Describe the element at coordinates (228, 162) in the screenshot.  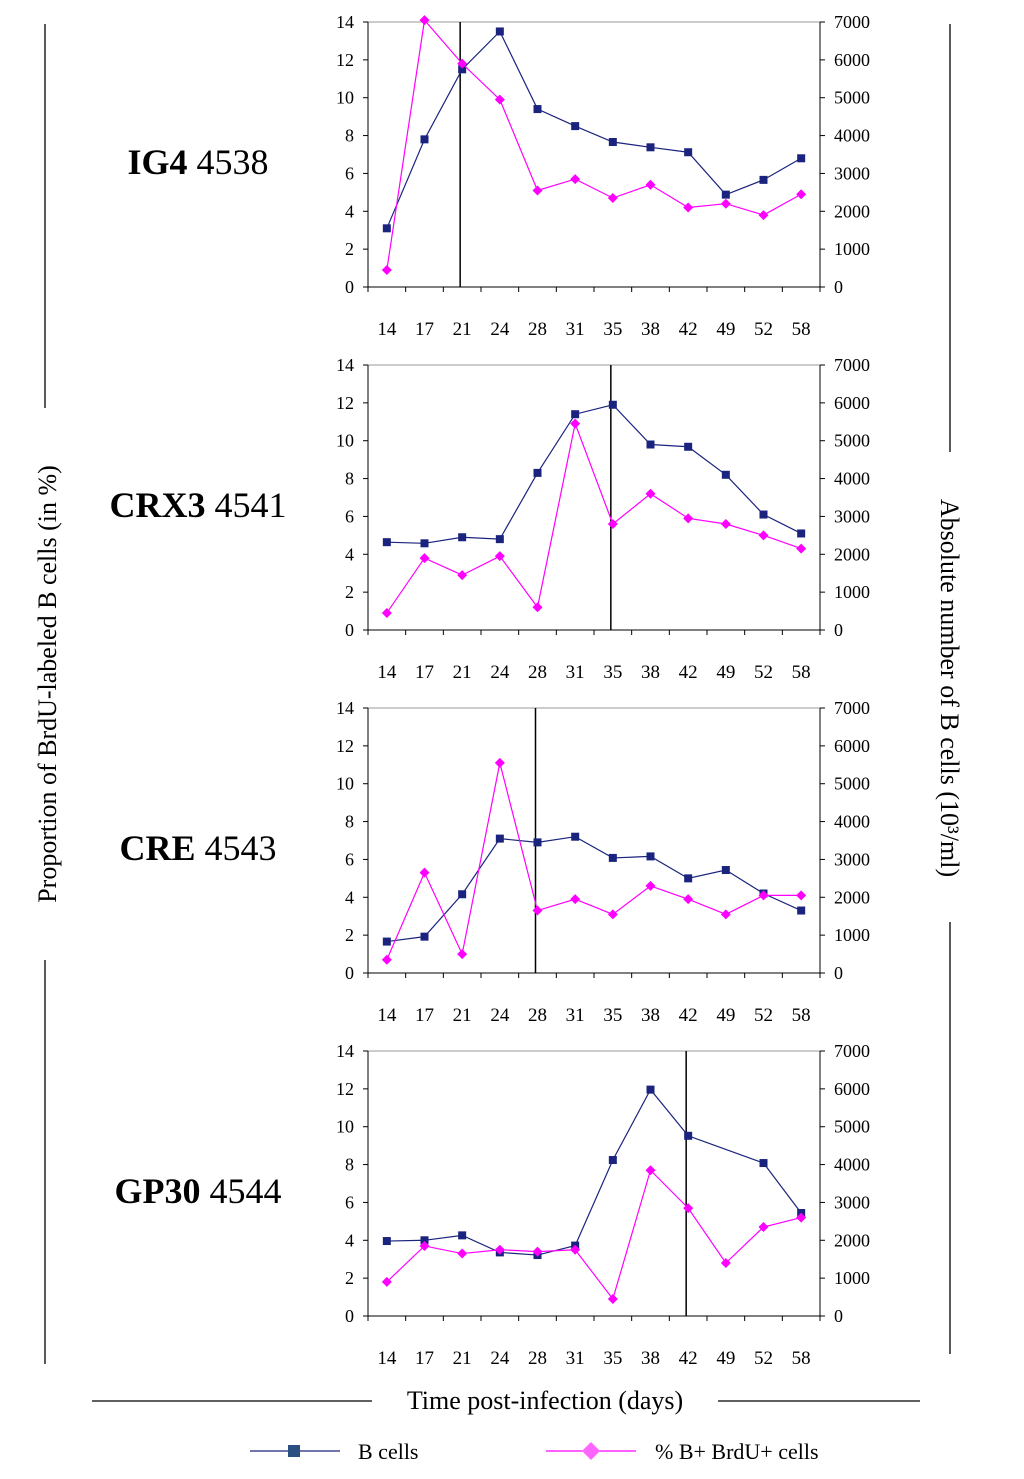
I see `panel-title-id: 4538` at that location.